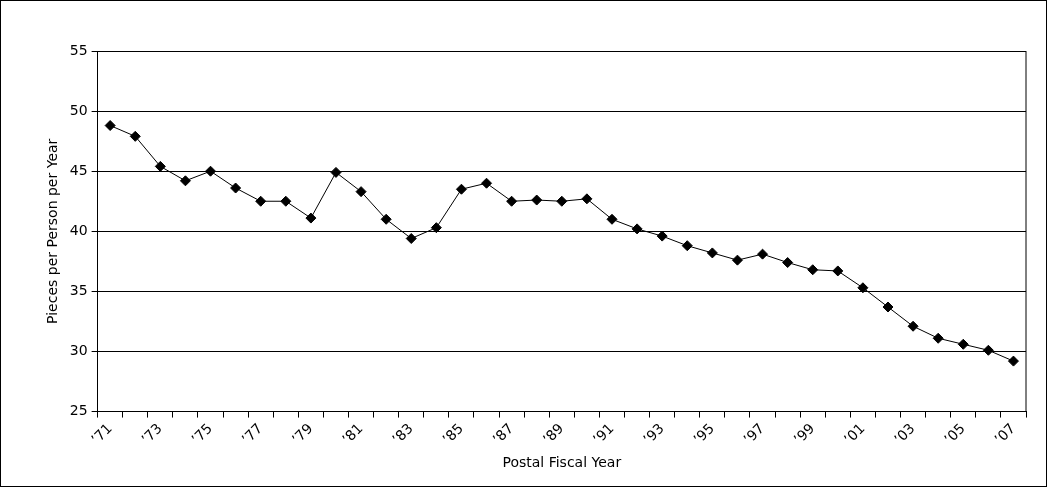 This screenshot has width=1047, height=487. What do you see at coordinates (402, 433) in the screenshot?
I see `x-tick-label: ’83` at bounding box center [402, 433].